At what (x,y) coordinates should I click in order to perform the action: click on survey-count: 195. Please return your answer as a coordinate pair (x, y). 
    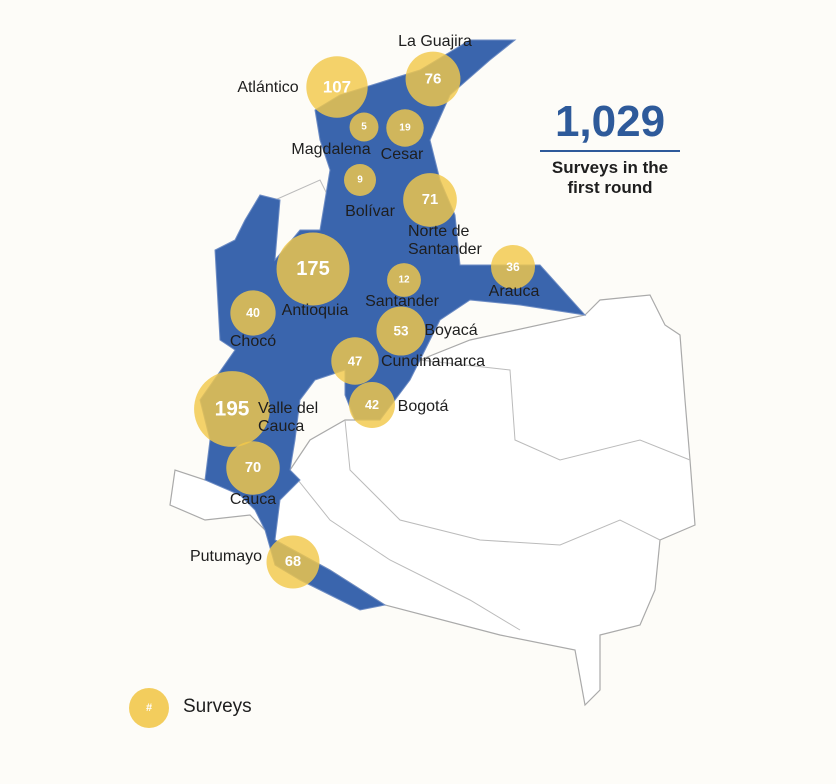
    Looking at the image, I should click on (232, 409).